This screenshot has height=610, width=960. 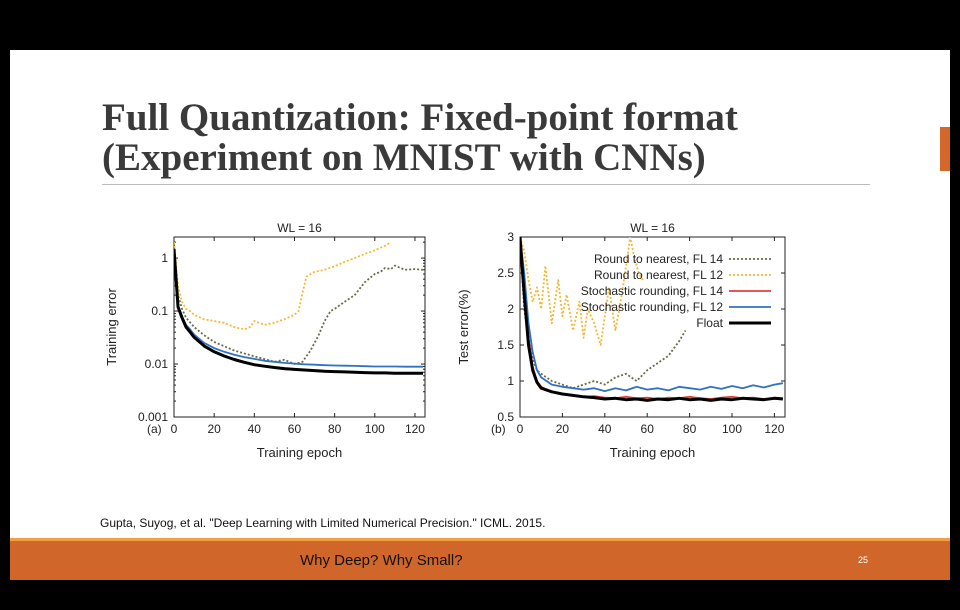 I want to click on footer-divider, so click(x=480, y=539).